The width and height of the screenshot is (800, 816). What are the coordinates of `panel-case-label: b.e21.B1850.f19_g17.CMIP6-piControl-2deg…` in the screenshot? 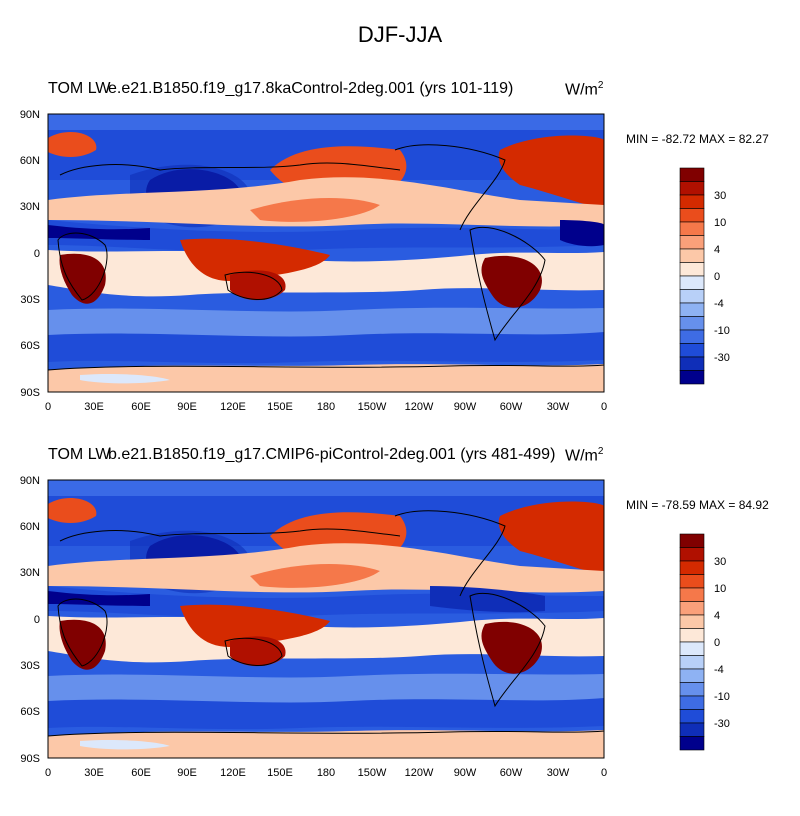 It's located at (332, 454).